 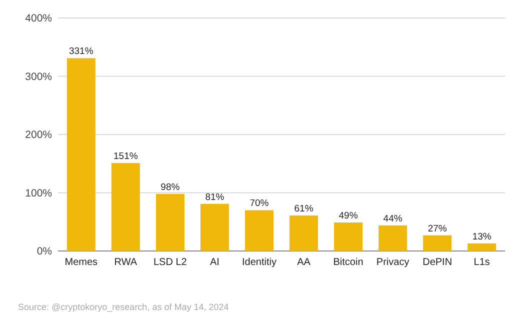 What do you see at coordinates (348, 216) in the screenshot?
I see `data-label: 49%` at bounding box center [348, 216].